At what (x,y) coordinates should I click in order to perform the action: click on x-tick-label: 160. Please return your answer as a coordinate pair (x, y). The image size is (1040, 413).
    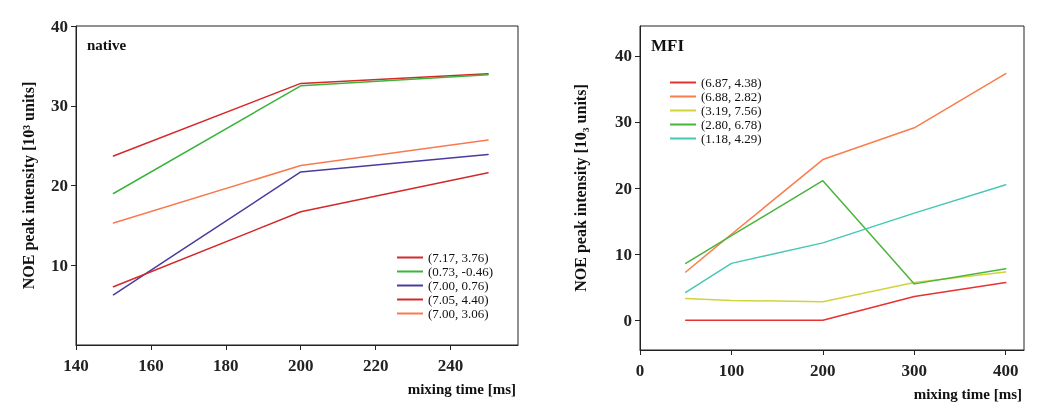
    Looking at the image, I should click on (151, 365).